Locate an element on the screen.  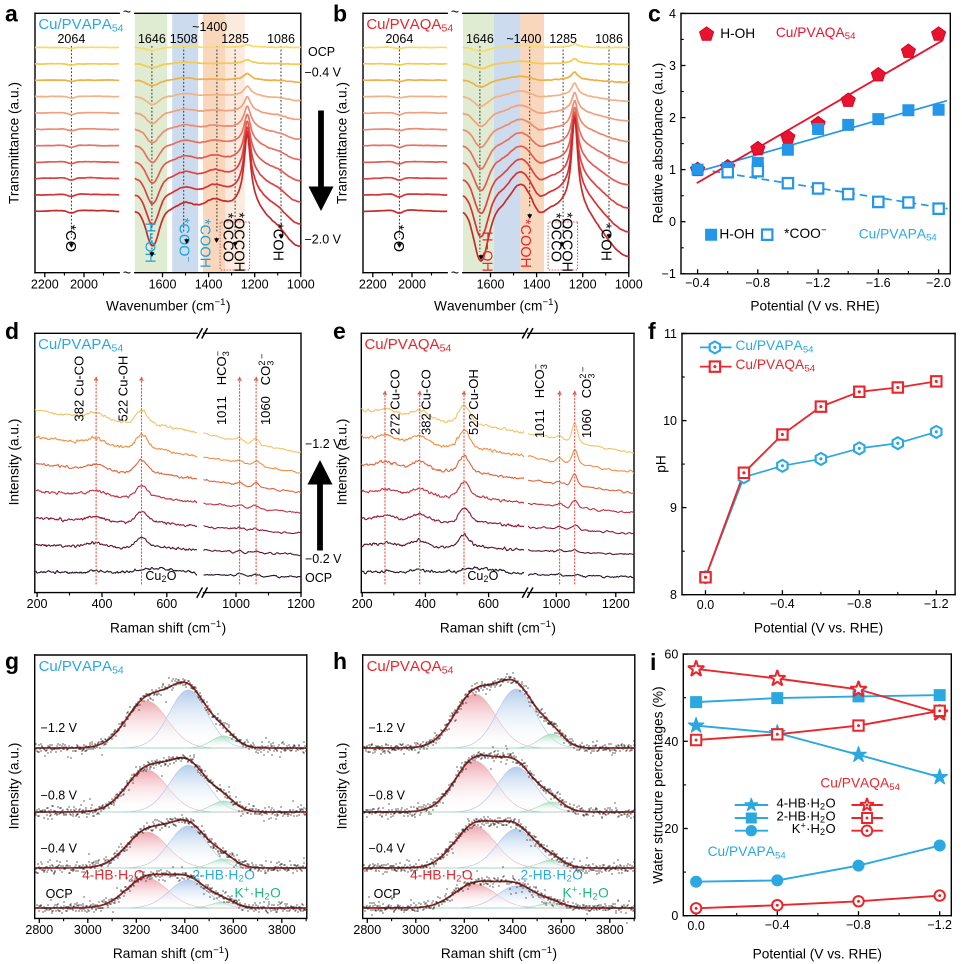
svg-text: 60 is located at coordinates (671, 655).